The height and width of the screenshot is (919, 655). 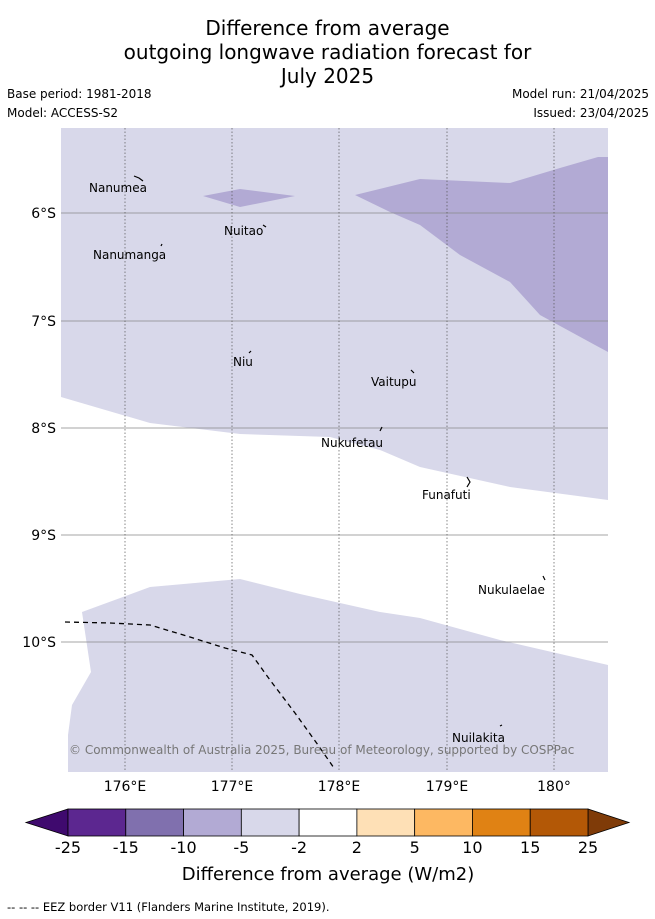 I want to click on lat-tick-7s: 7°S, so click(x=43, y=322).